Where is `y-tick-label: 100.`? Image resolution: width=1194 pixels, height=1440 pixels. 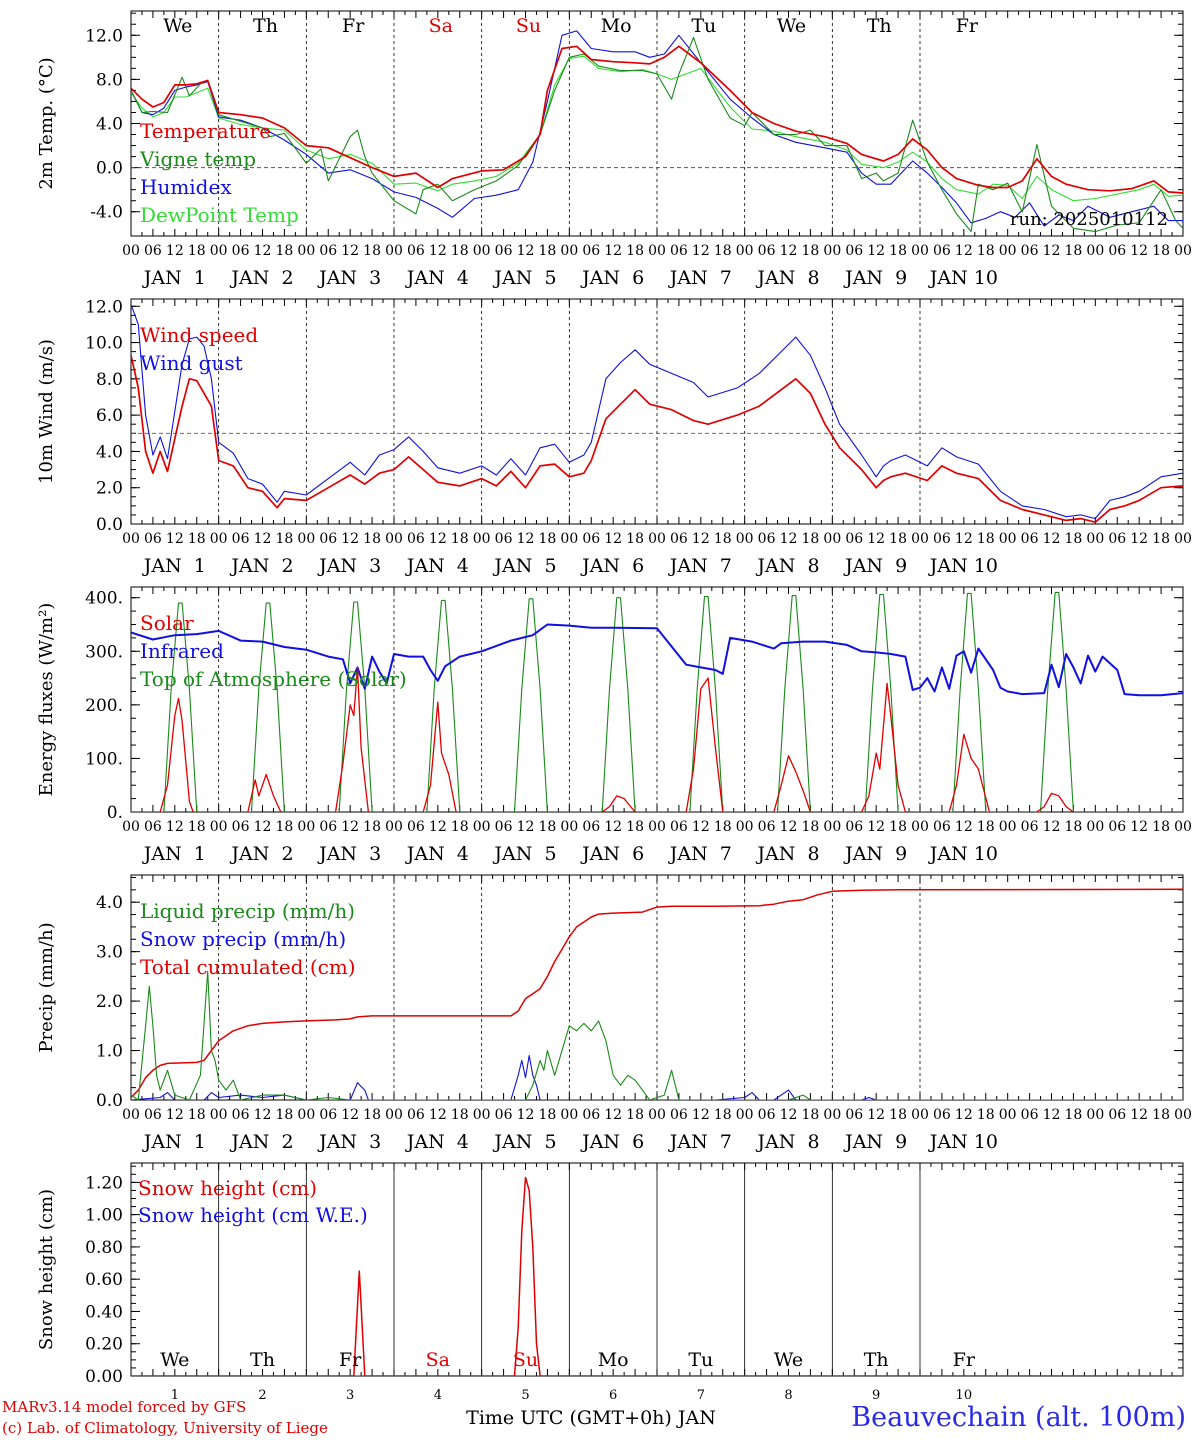 y-tick-label: 100. is located at coordinates (104, 759).